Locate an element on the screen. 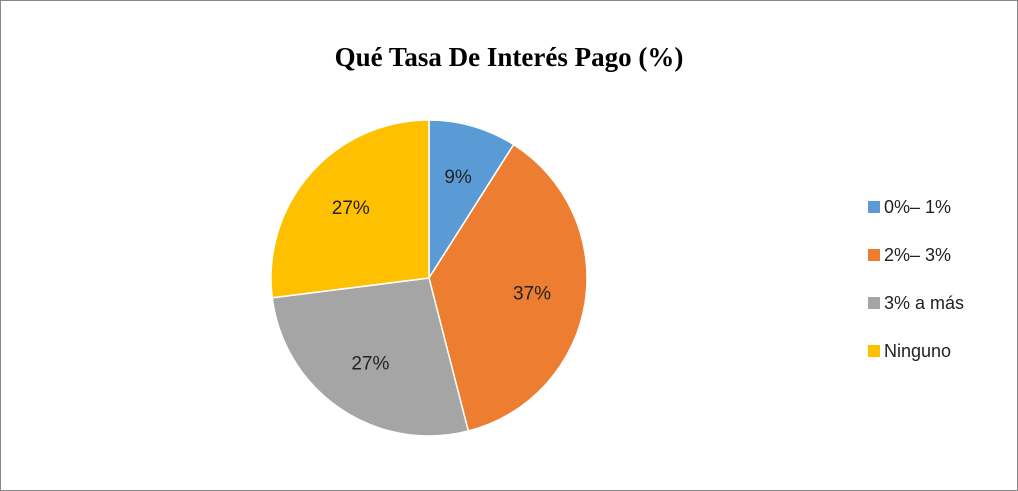 The height and width of the screenshot is (491, 1018). legend-label: 0%– 1% is located at coordinates (917, 207).